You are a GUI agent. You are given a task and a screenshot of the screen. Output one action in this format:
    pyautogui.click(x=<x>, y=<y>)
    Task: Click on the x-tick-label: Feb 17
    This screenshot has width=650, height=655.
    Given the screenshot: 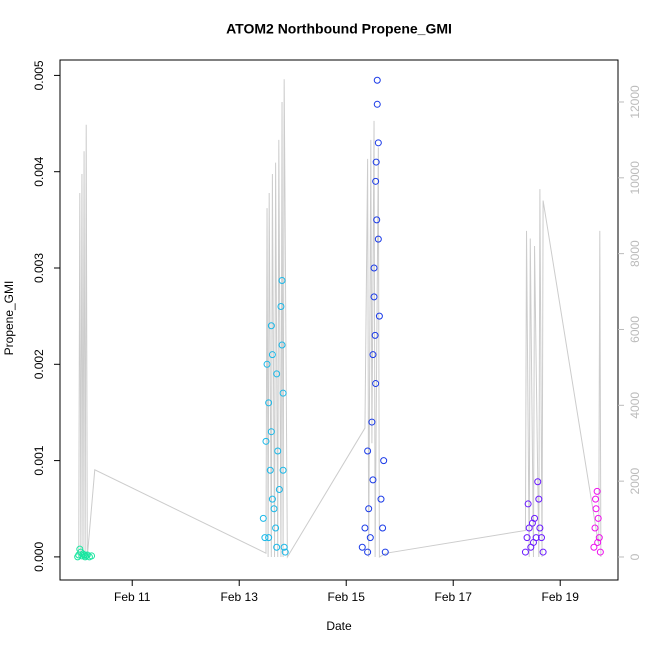 What is the action you would take?
    pyautogui.click(x=454, y=597)
    